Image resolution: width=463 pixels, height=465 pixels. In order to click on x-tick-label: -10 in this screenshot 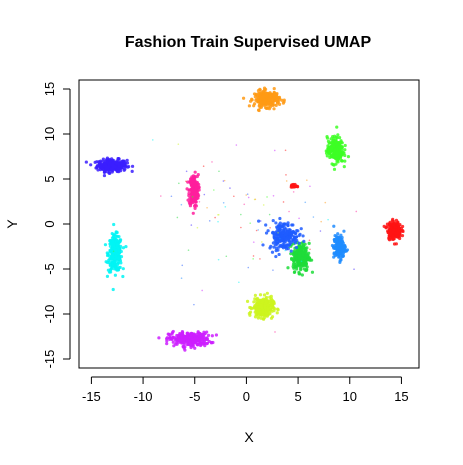, I will do `click(143, 396)`.